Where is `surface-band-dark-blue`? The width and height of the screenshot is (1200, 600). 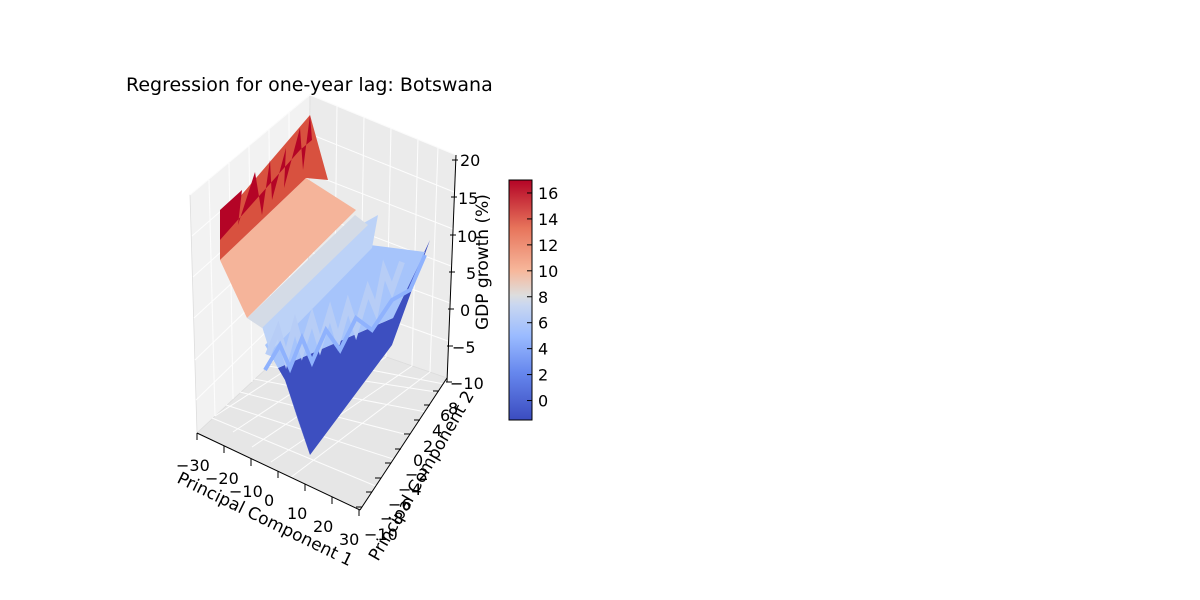
surface-band-dark-blue is located at coordinates (354, 347).